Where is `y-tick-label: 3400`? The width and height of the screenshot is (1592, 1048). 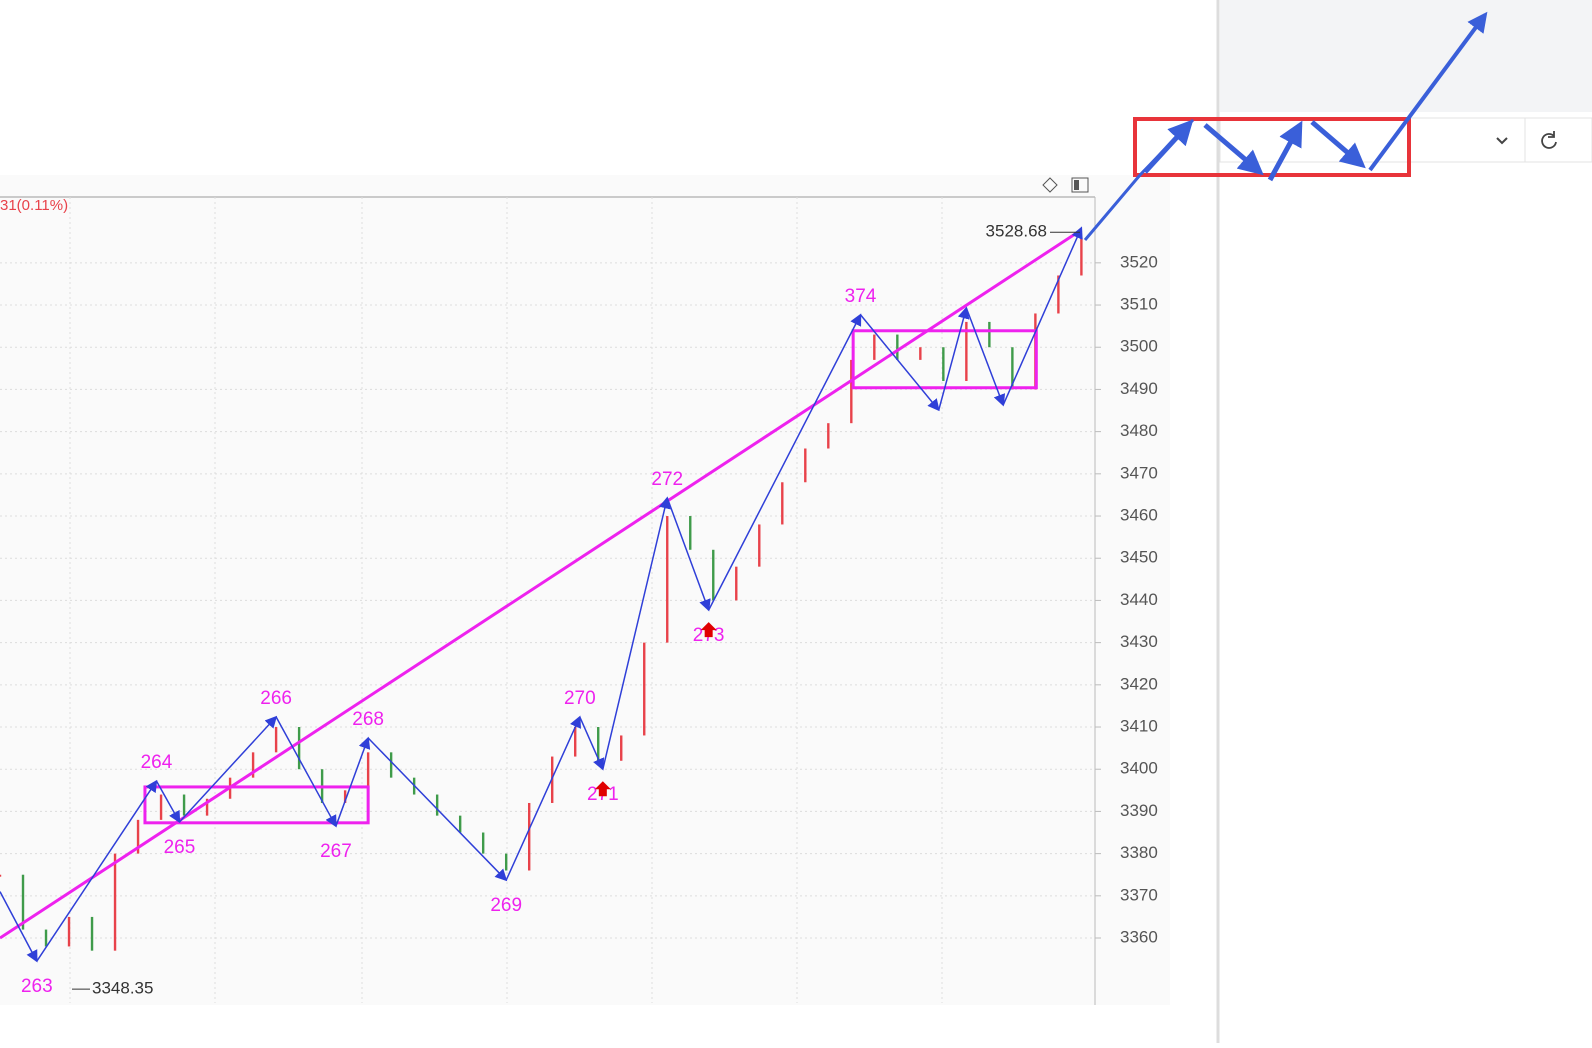 y-tick-label: 3400 is located at coordinates (1139, 768).